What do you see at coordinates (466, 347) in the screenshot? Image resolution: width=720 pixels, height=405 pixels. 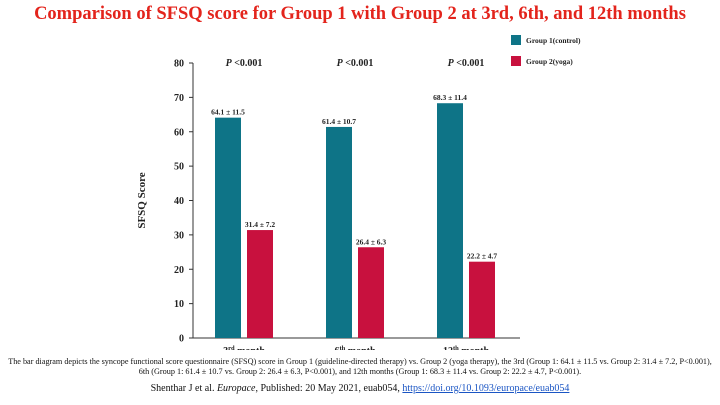 I see `x-category-label: 12th month` at bounding box center [466, 347].